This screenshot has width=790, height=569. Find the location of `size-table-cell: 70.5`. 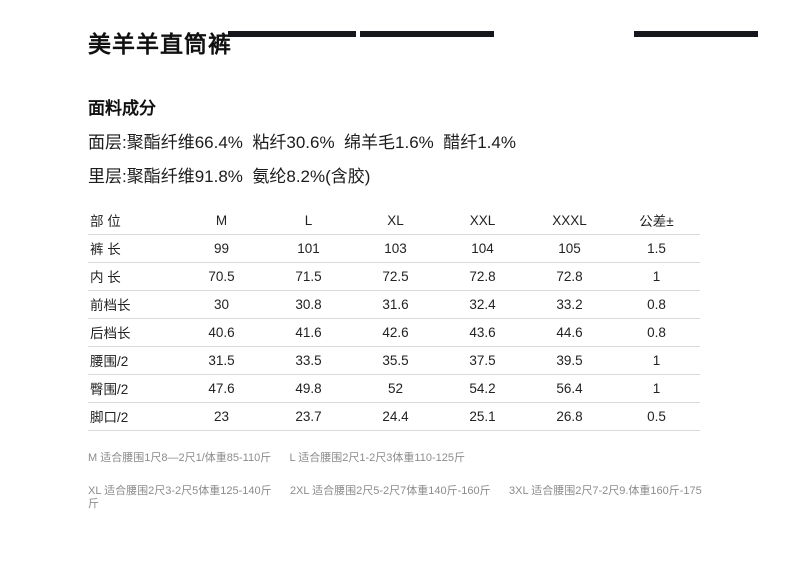

size-table-cell: 70.5 is located at coordinates (221, 276).